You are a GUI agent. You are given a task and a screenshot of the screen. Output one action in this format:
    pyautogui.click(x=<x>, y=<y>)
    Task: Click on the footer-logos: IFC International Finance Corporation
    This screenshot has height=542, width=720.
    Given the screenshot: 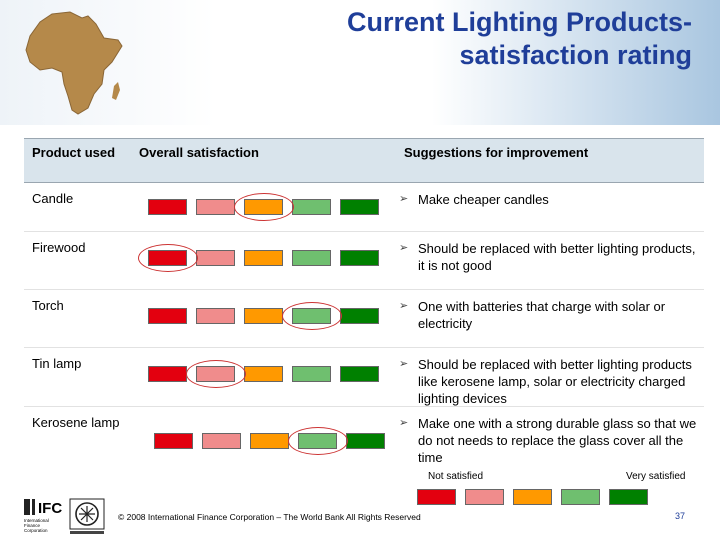 What is the action you would take?
    pyautogui.click(x=69, y=519)
    